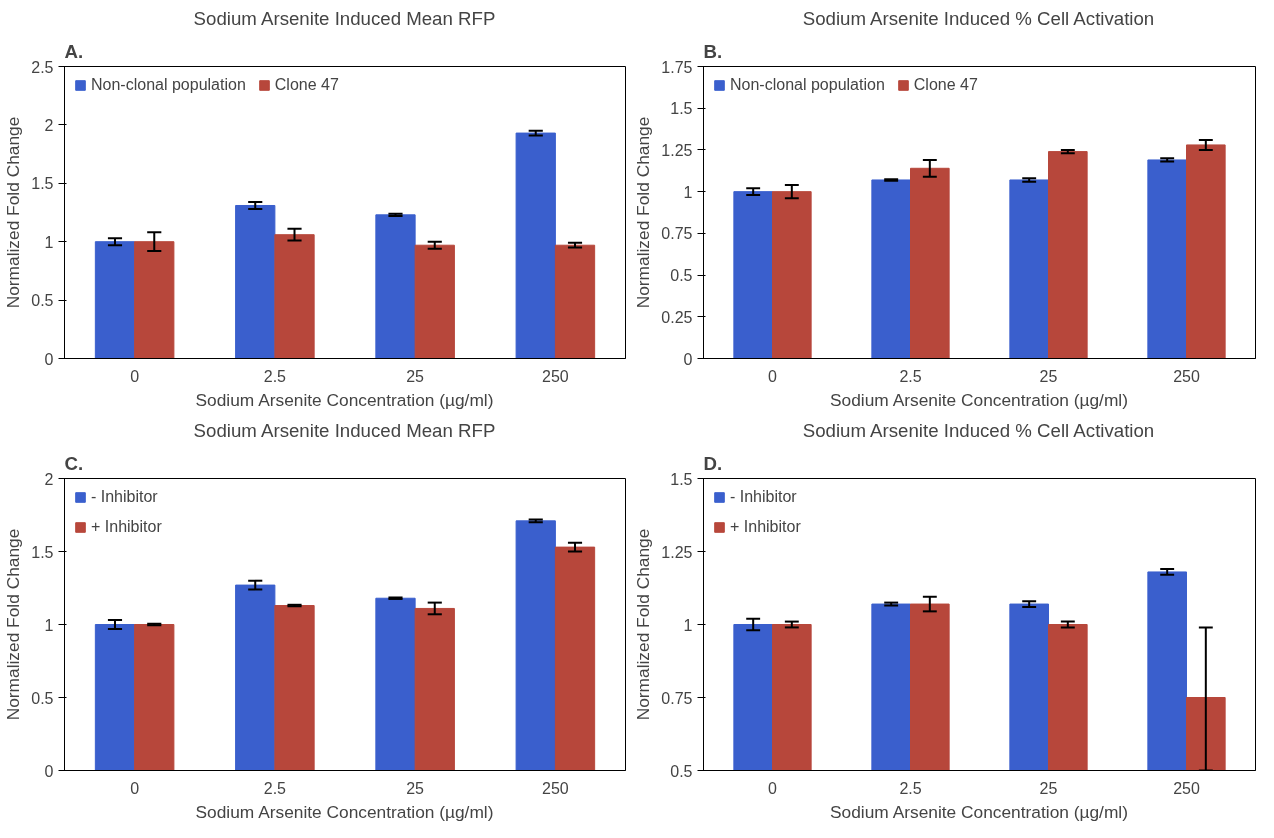  What do you see at coordinates (677, 317) in the screenshot?
I see `y-tick-label: 0.25` at bounding box center [677, 317].